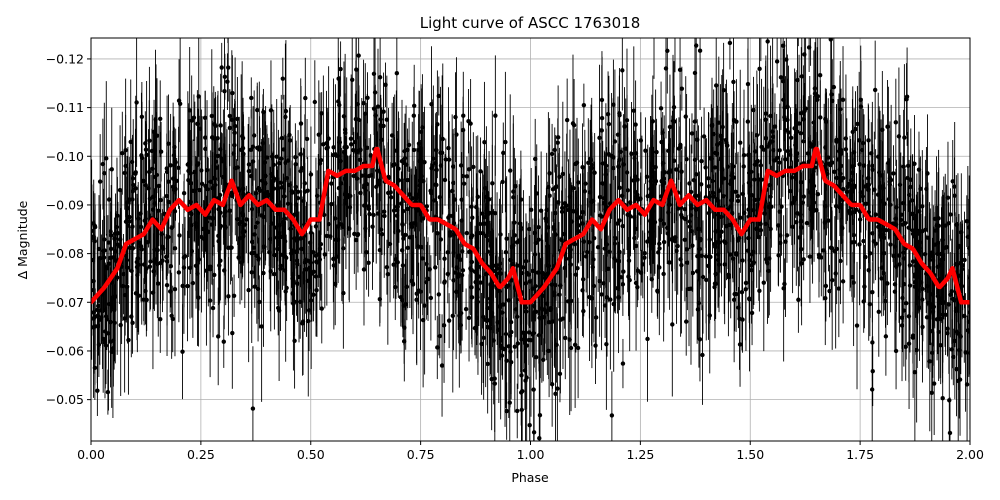 The image size is (1000, 500). I want to click on x-tick-label: 1.50, so click(750, 454).